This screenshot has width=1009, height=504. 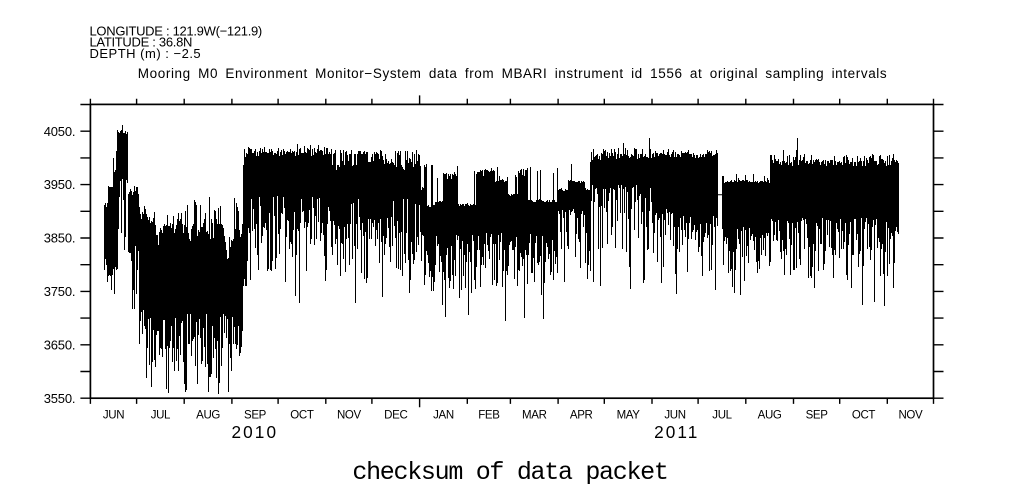 What do you see at coordinates (141, 42) in the screenshot?
I see `svg-text: LATITUDE : 36.8N` at bounding box center [141, 42].